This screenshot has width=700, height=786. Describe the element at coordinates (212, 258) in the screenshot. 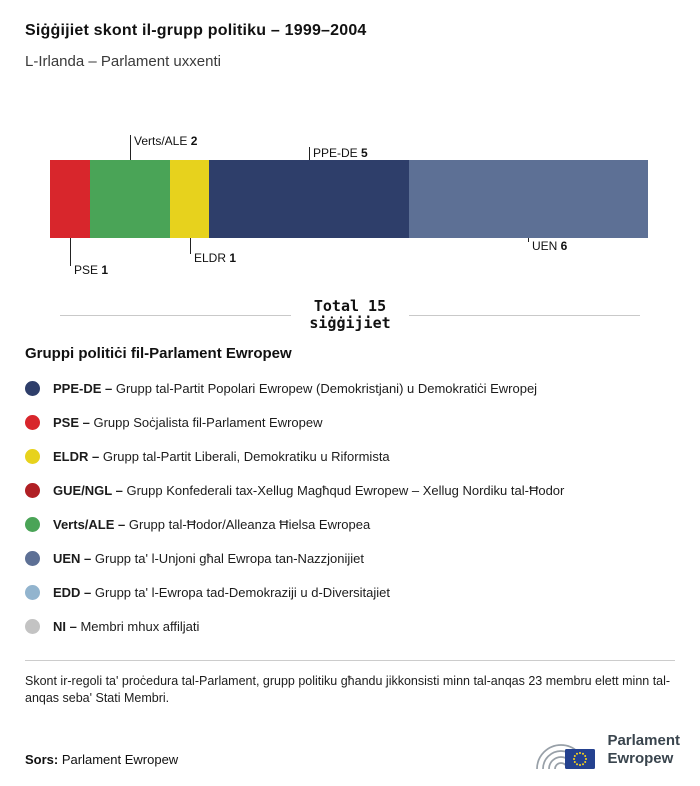

I see `bar-label-name: ELDR` at that location.